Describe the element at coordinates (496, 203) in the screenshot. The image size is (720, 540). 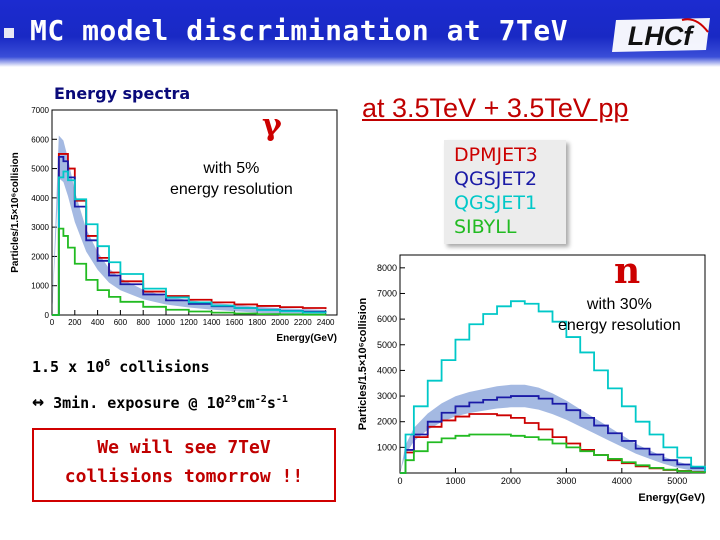
I see `legend-qgsjet1: QGSJET1` at that location.